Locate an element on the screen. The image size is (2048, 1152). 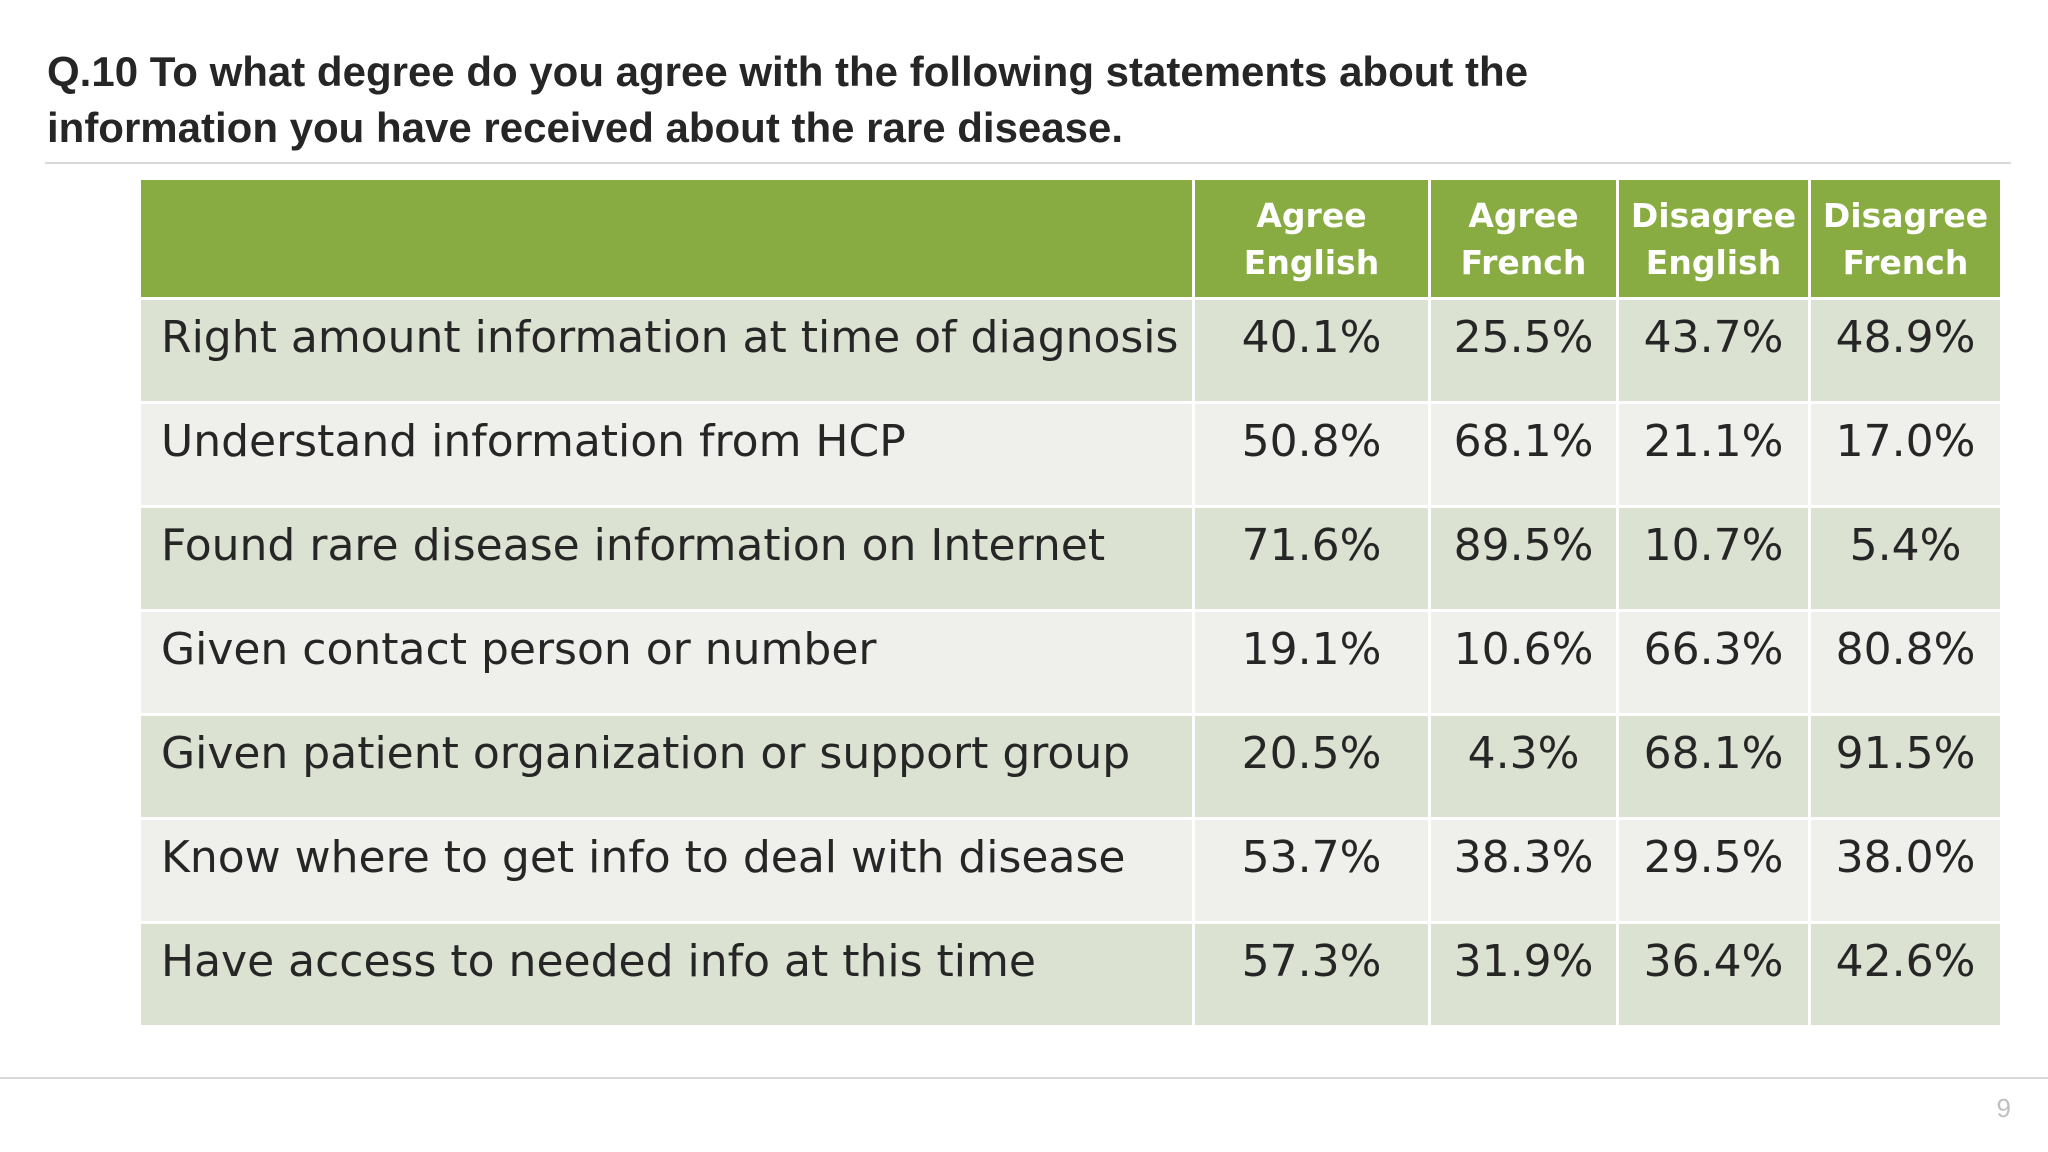
cell-agree-english: 57.3% is located at coordinates (1311, 974).